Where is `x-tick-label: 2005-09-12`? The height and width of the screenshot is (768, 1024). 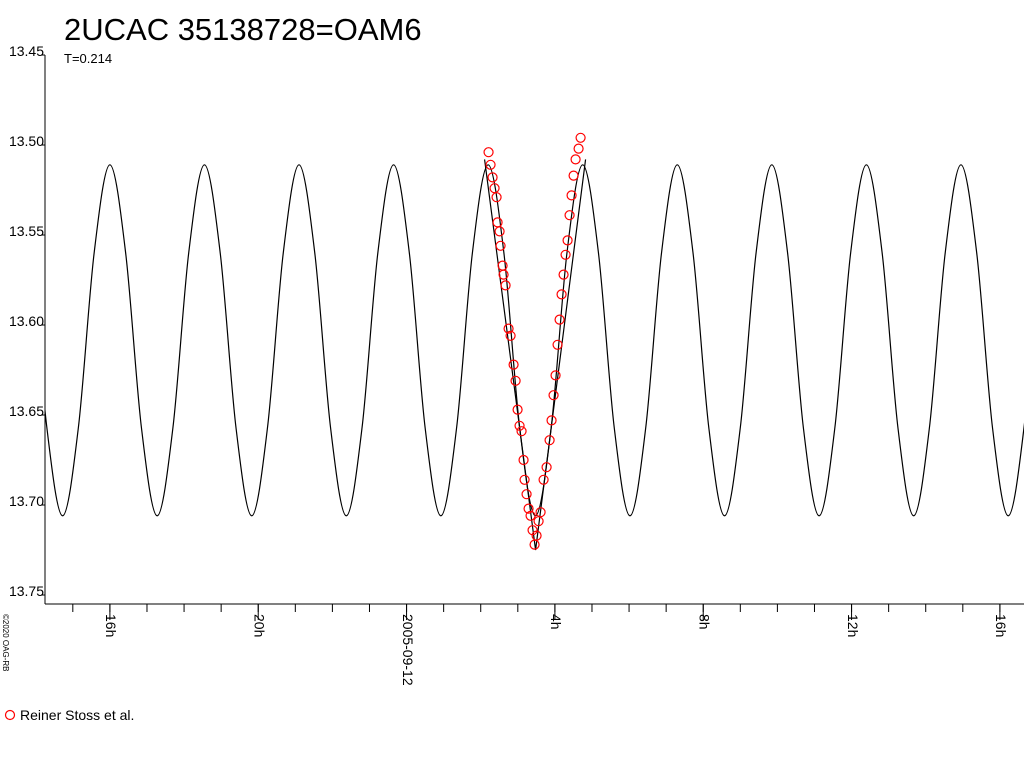 x-tick-label: 2005-09-12 is located at coordinates (408, 650).